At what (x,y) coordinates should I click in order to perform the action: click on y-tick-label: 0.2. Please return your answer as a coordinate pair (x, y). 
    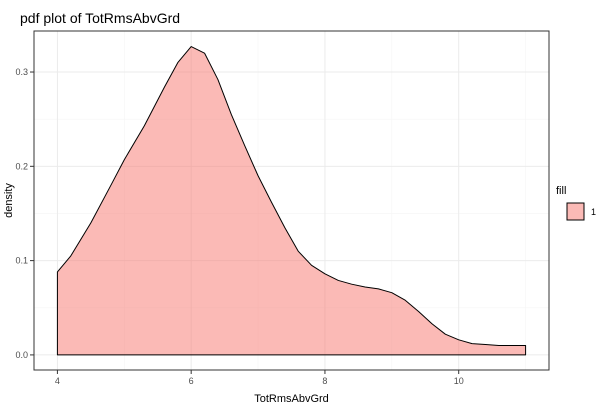
    Looking at the image, I should click on (21, 166).